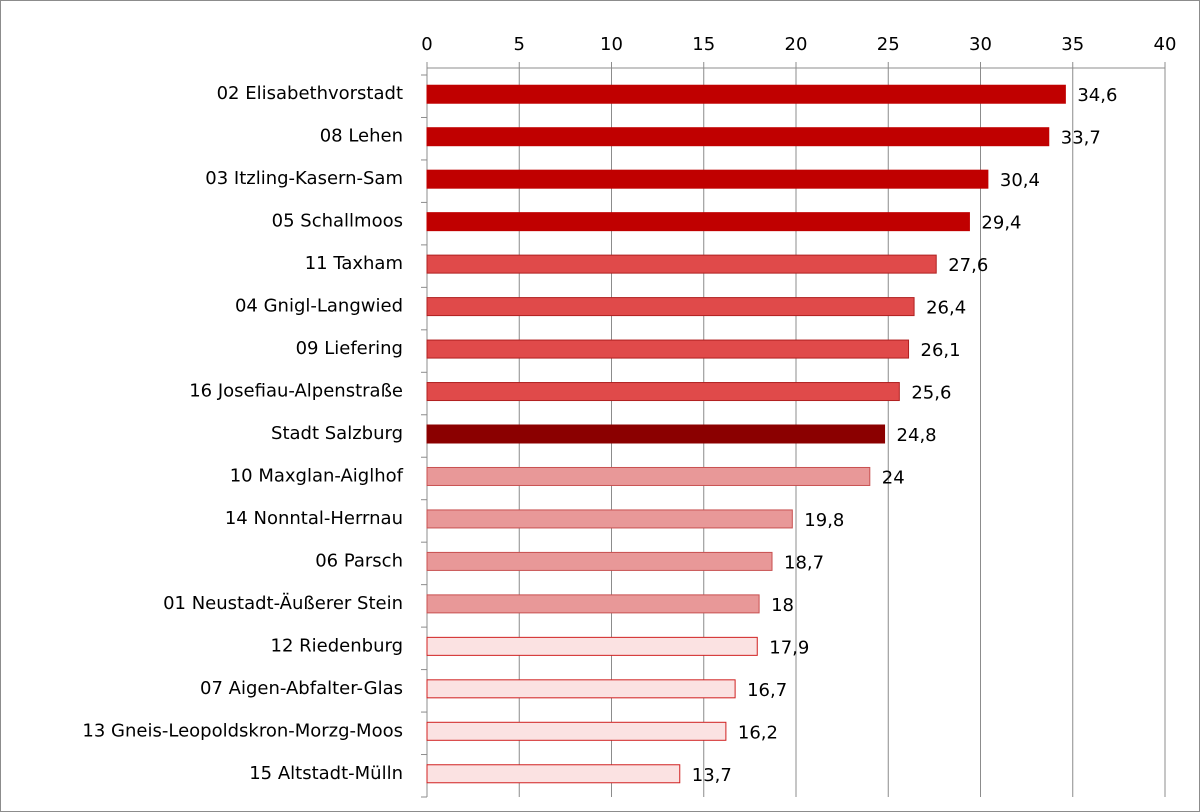  I want to click on data-label: 16,7, so click(767, 690).